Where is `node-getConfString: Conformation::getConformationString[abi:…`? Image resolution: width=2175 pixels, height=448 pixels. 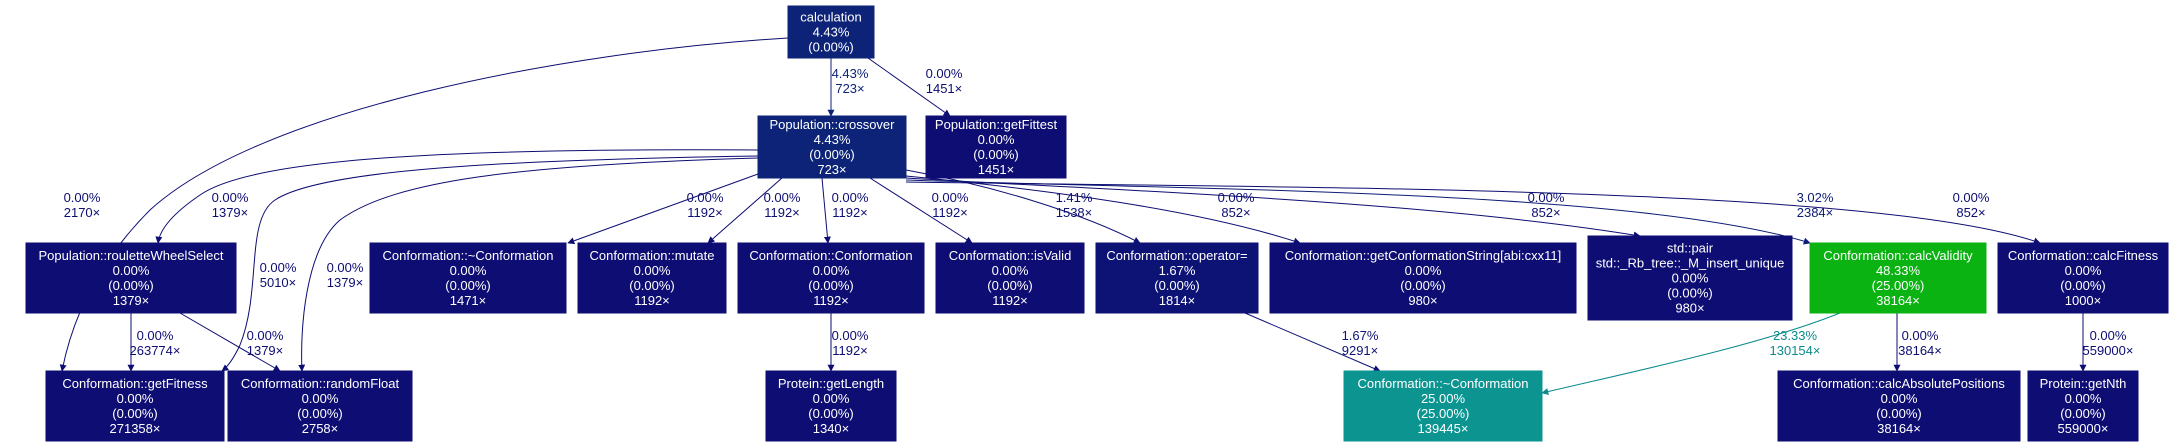 node-getConfString: Conformation::getConformationString[abi:… is located at coordinates (1423, 278).